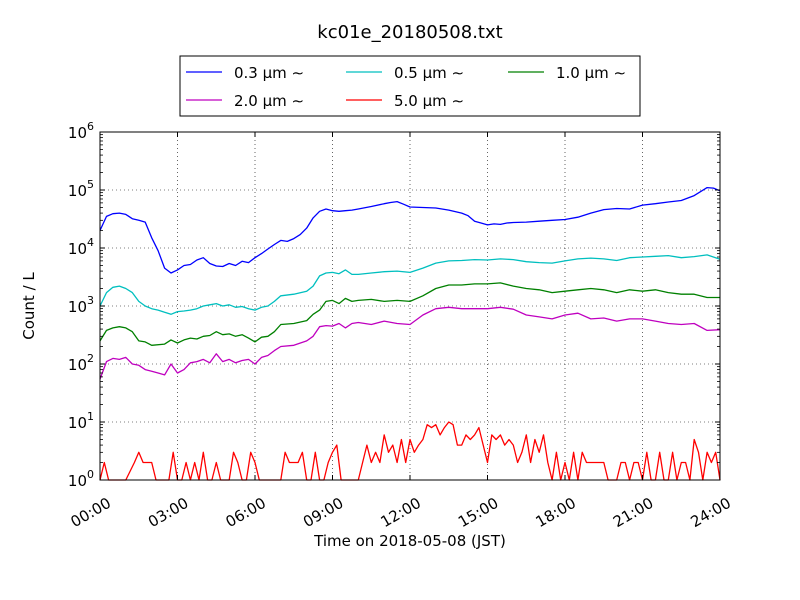 The height and width of the screenshot is (600, 800). I want to click on y-tick-label: 10¹, so click(81, 421).